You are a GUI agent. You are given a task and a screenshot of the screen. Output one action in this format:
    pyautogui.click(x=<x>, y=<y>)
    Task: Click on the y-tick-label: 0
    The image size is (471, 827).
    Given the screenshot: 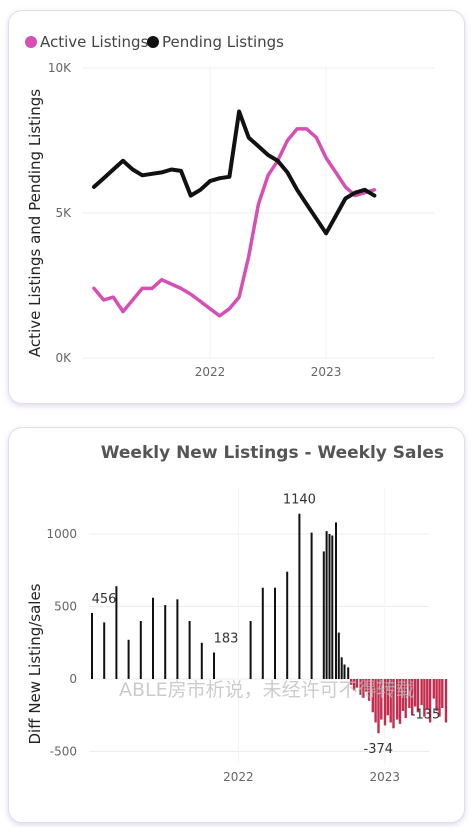 What is the action you would take?
    pyautogui.click(x=73, y=679)
    